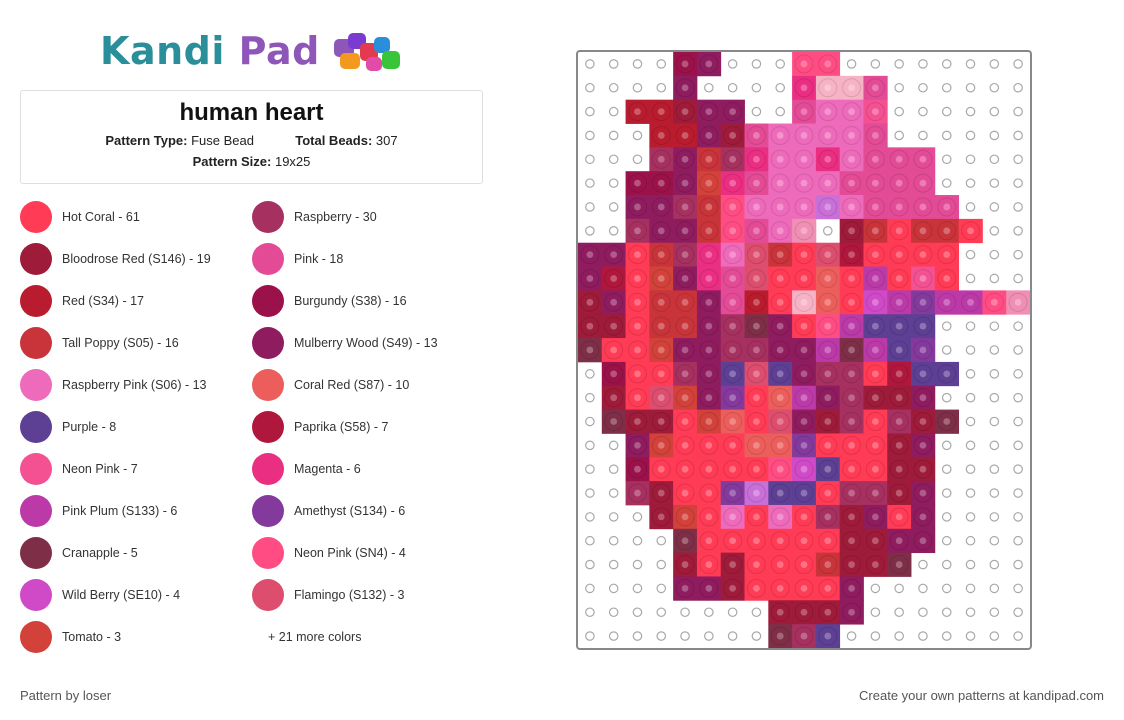 This screenshot has width=1124, height=720. I want to click on color-label: Magenta - 6, so click(327, 469).